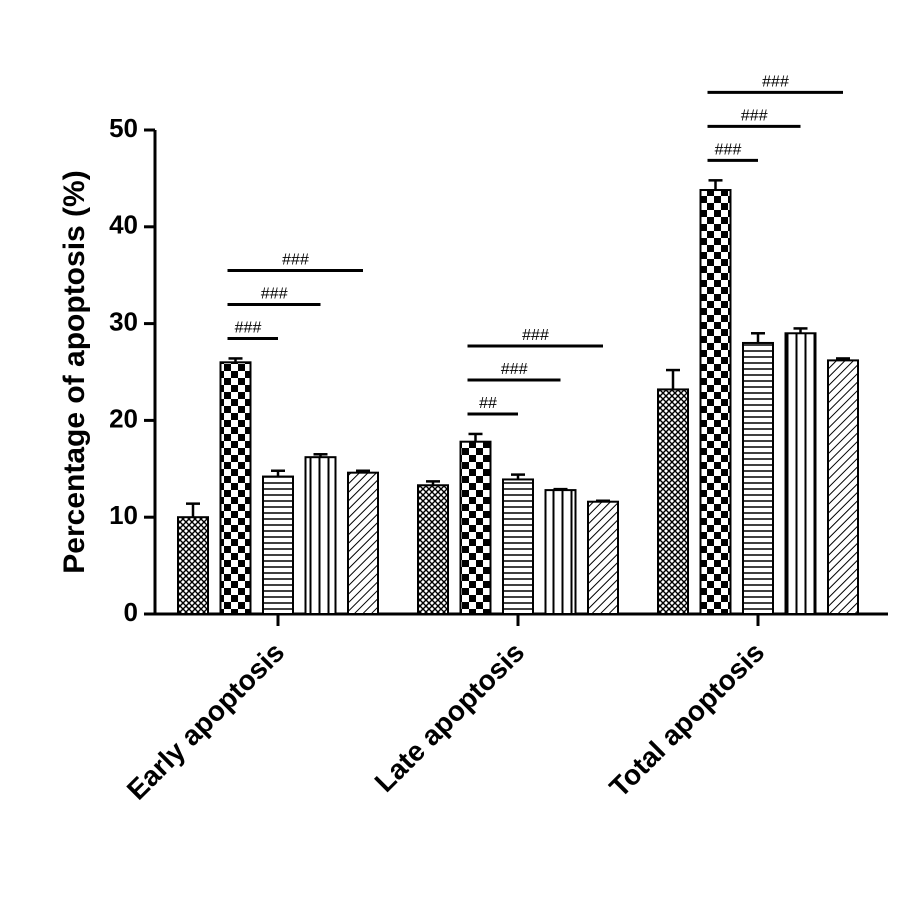 Image resolution: width=912 pixels, height=911 pixels. What do you see at coordinates (131, 612) in the screenshot?
I see `y-tick-label: 0` at bounding box center [131, 612].